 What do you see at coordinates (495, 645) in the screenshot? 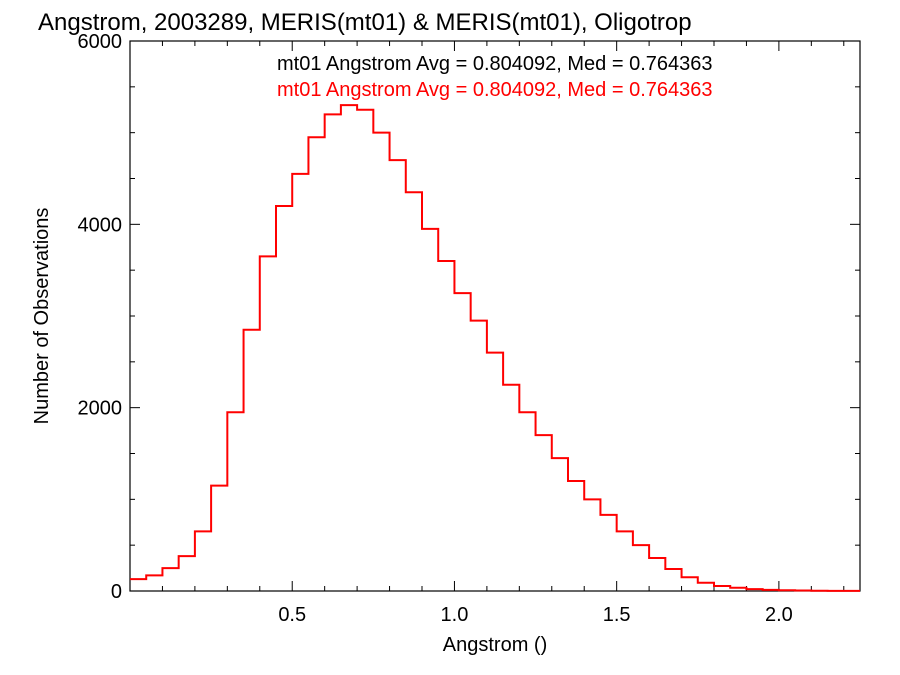
I see `x-axis-title: Angstrom ()` at bounding box center [495, 645].